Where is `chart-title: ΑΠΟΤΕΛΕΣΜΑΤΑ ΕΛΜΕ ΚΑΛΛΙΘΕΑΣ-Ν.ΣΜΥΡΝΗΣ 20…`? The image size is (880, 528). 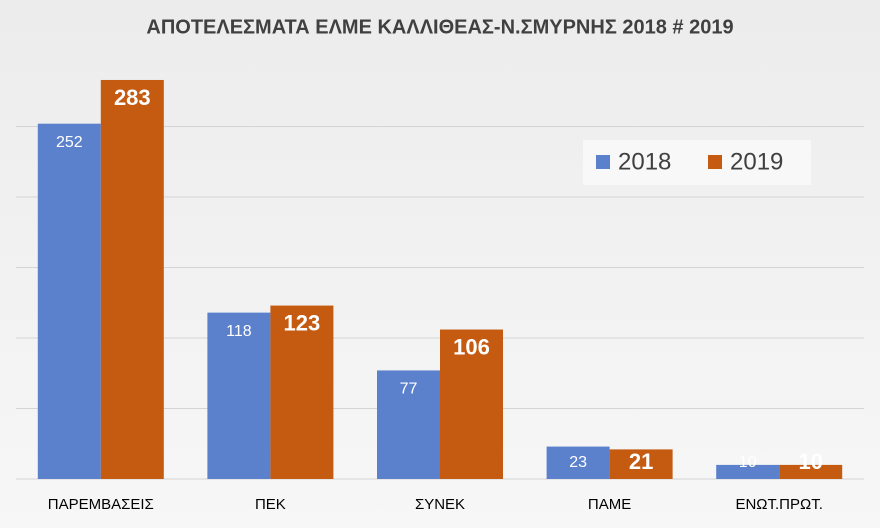
chart-title: ΑΠΟΤΕΛΕΣΜΑΤΑ ΕΛΜΕ ΚΑΛΛΙΘΕΑΣ-Ν.ΣΜΥΡΝΗΣ 20… is located at coordinates (439, 27).